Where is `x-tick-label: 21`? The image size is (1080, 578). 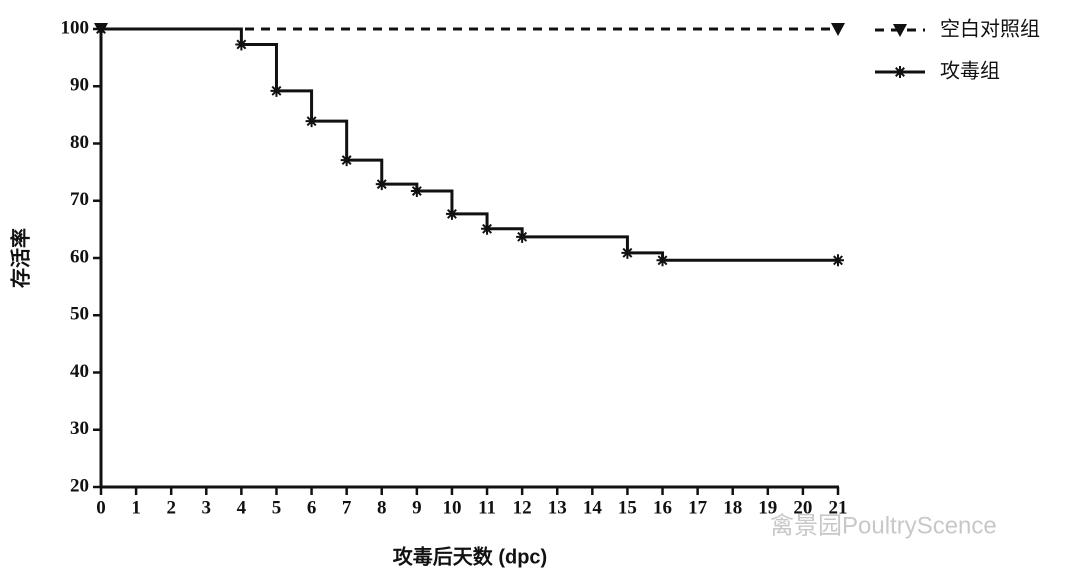
x-tick-label: 21 is located at coordinates (838, 507).